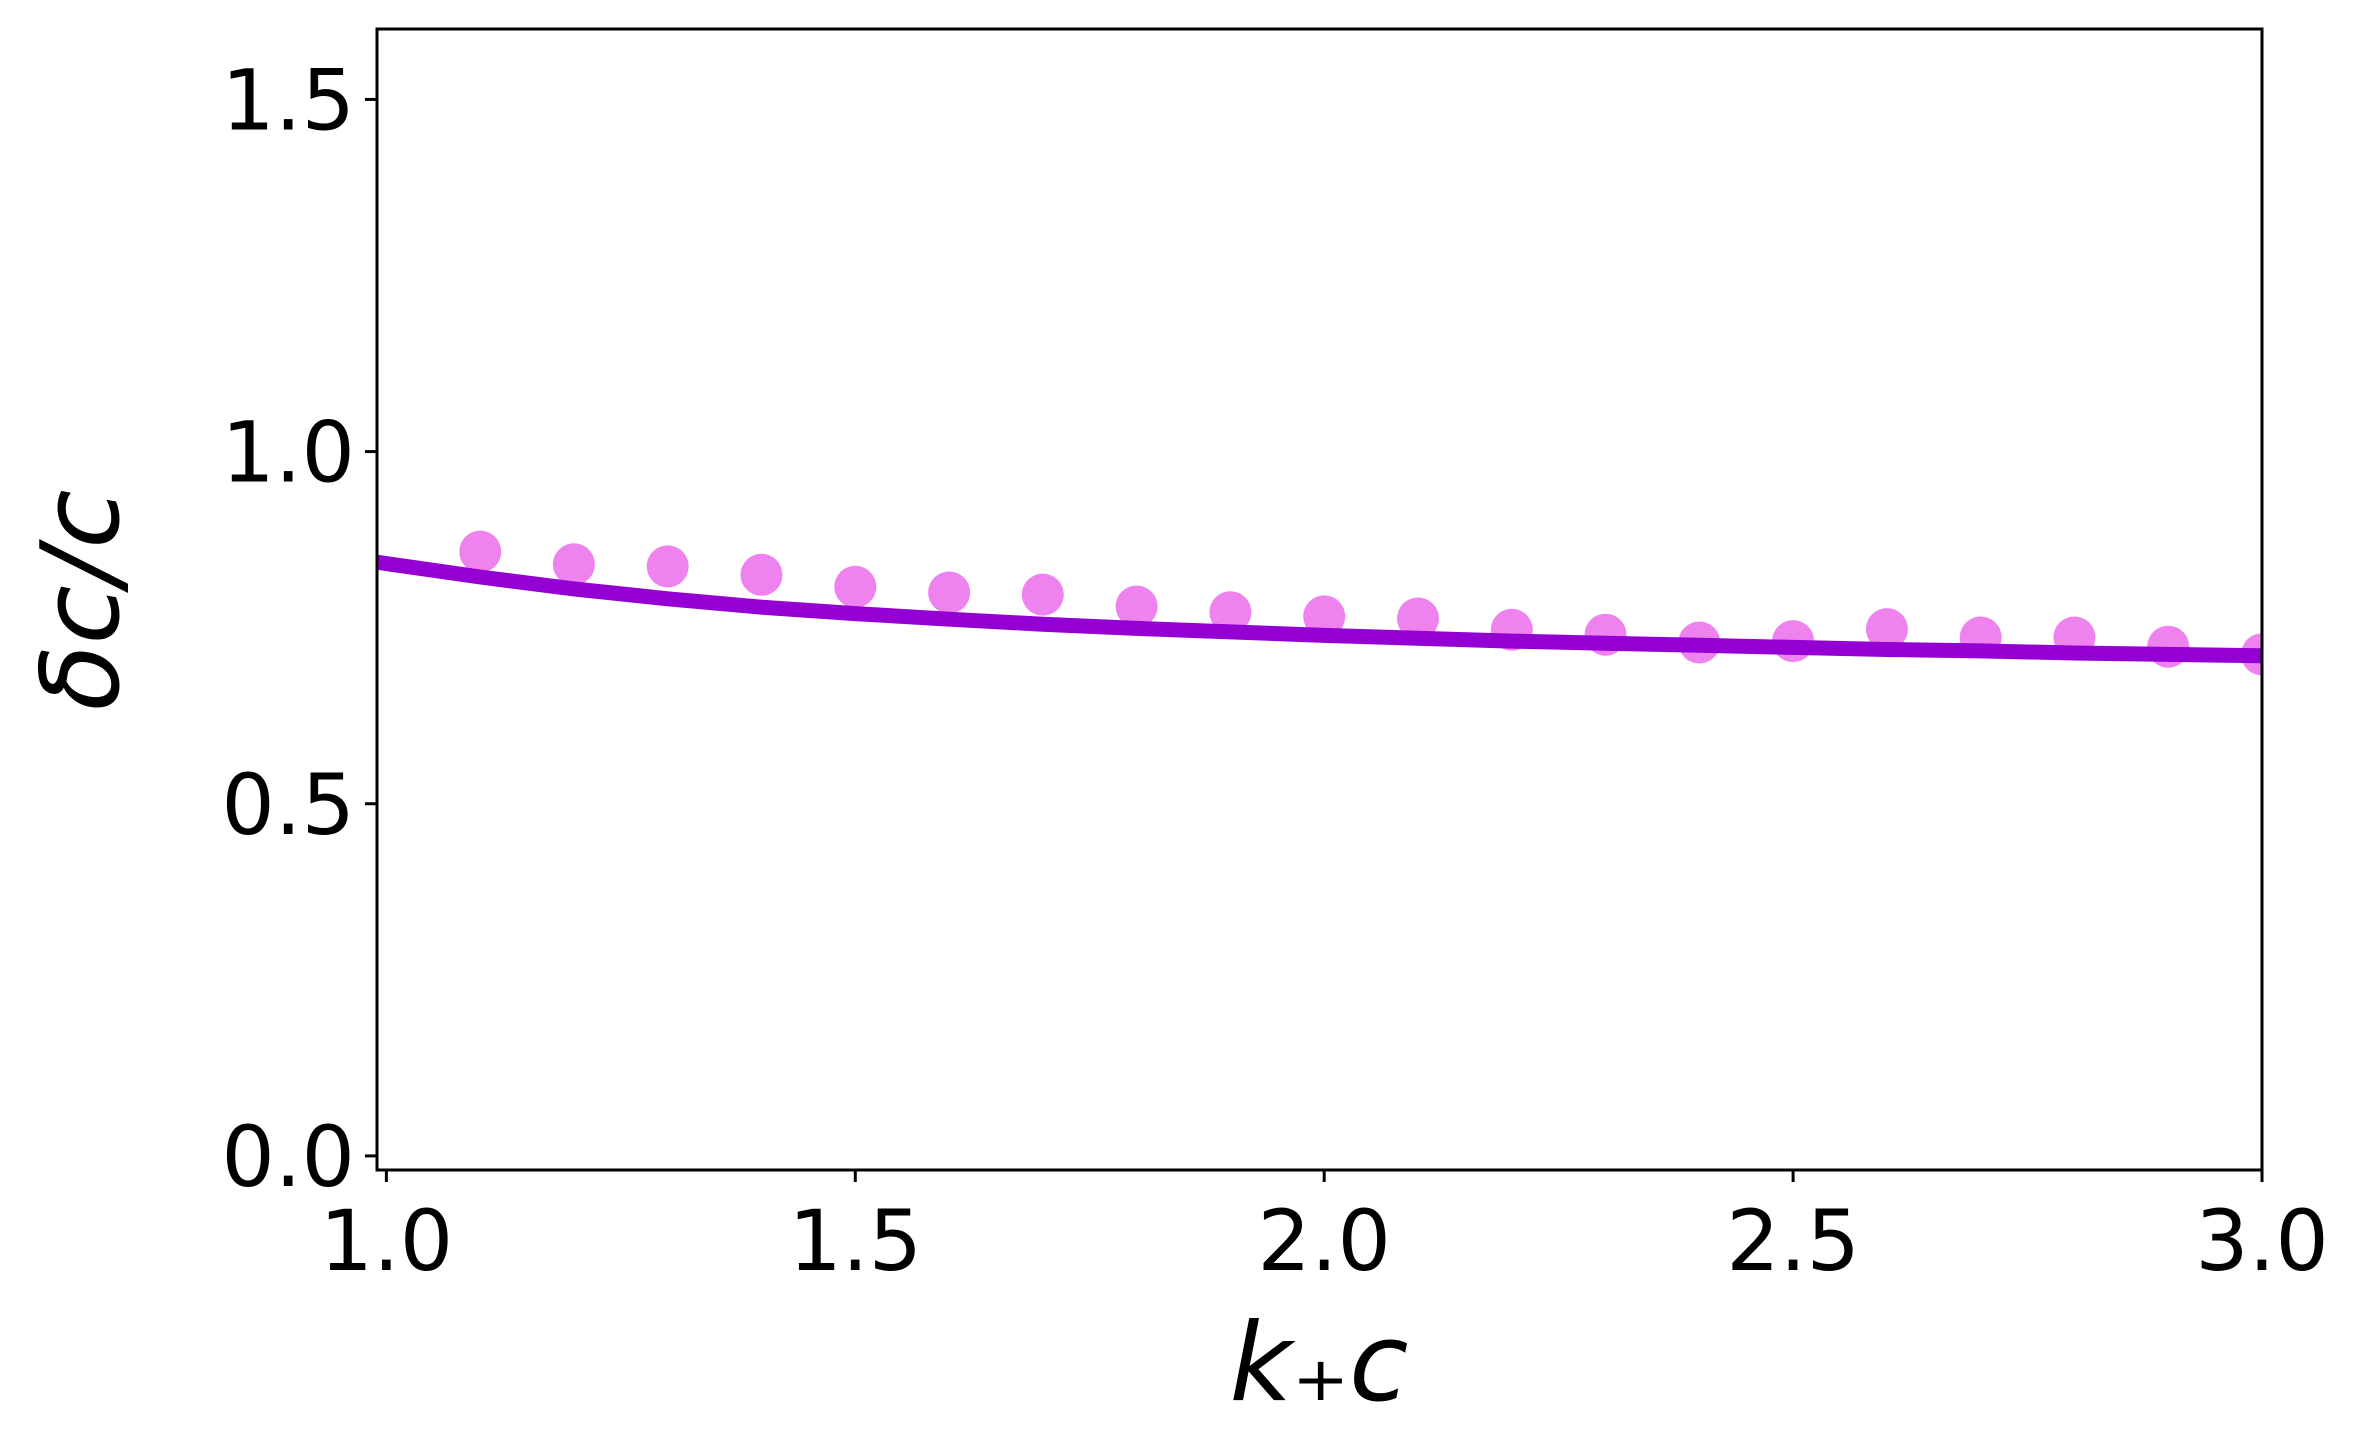 The height and width of the screenshot is (1452, 2359). I want to click on fit-curve, so click(1319, 609).